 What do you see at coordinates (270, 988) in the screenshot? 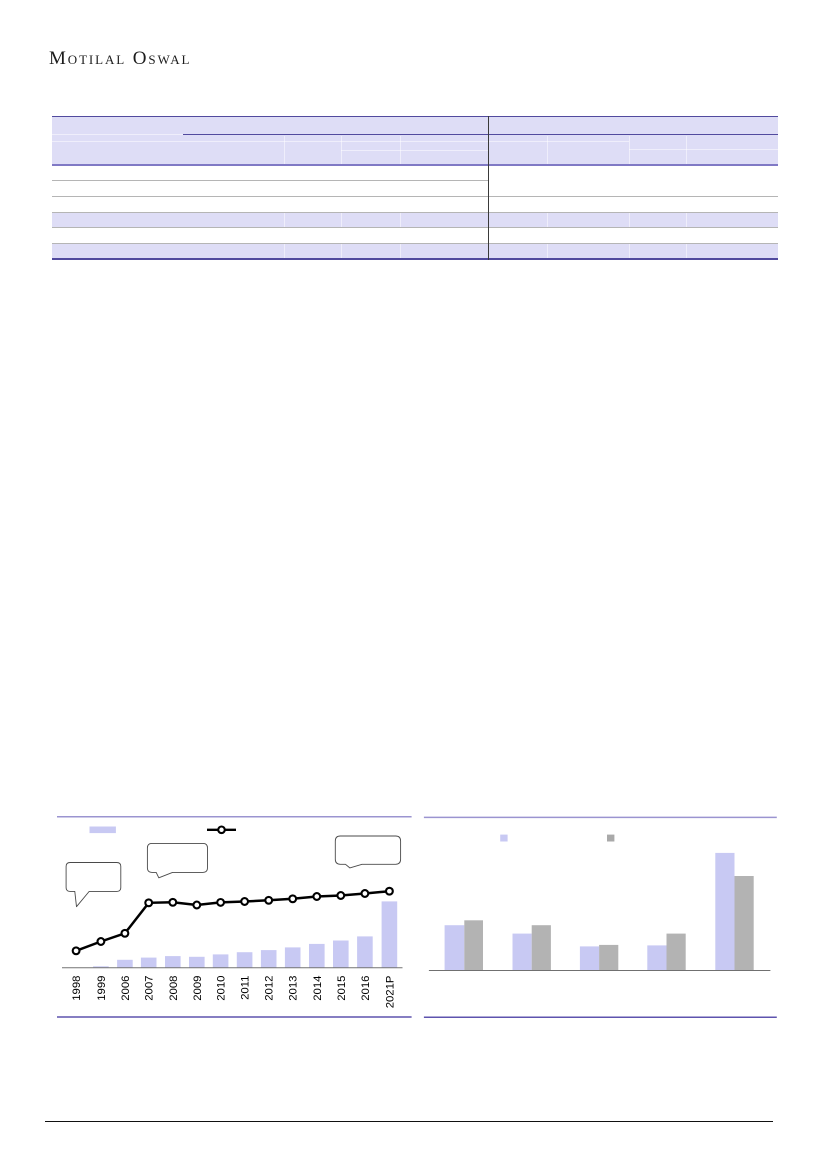
I see `svg-text: 2012` at bounding box center [270, 988].